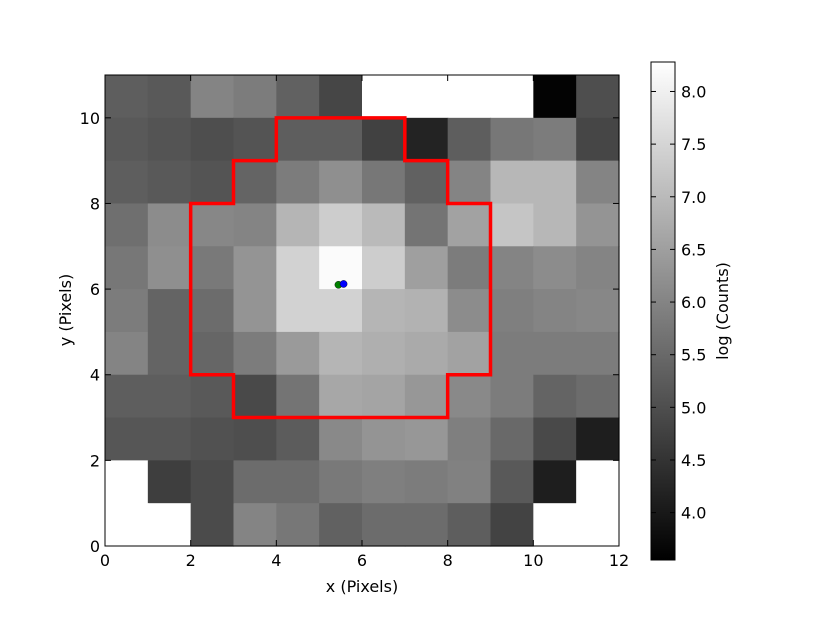 The height and width of the screenshot is (623, 830). I want to click on colorbar-tick-label: 6.0, so click(693, 302).